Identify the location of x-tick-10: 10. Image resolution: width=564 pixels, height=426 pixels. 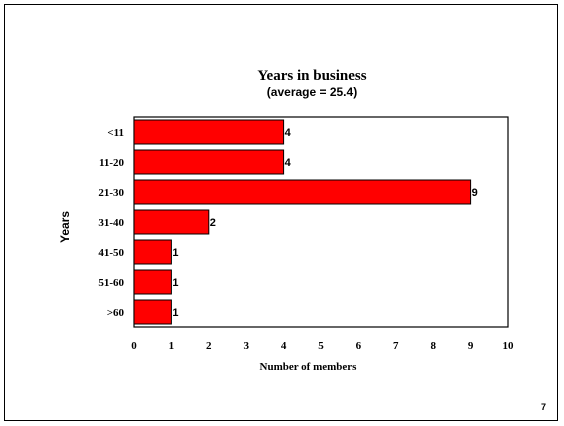
(509, 346).